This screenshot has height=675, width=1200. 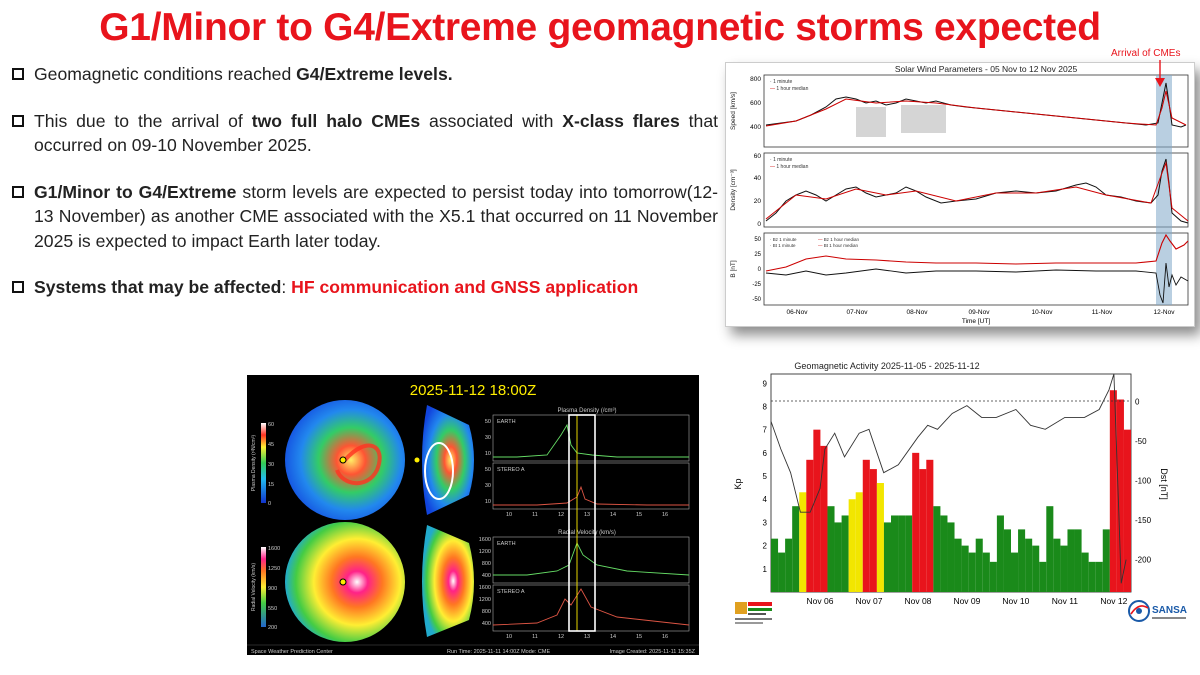 I want to click on kp-tick: 8, so click(x=765, y=406).